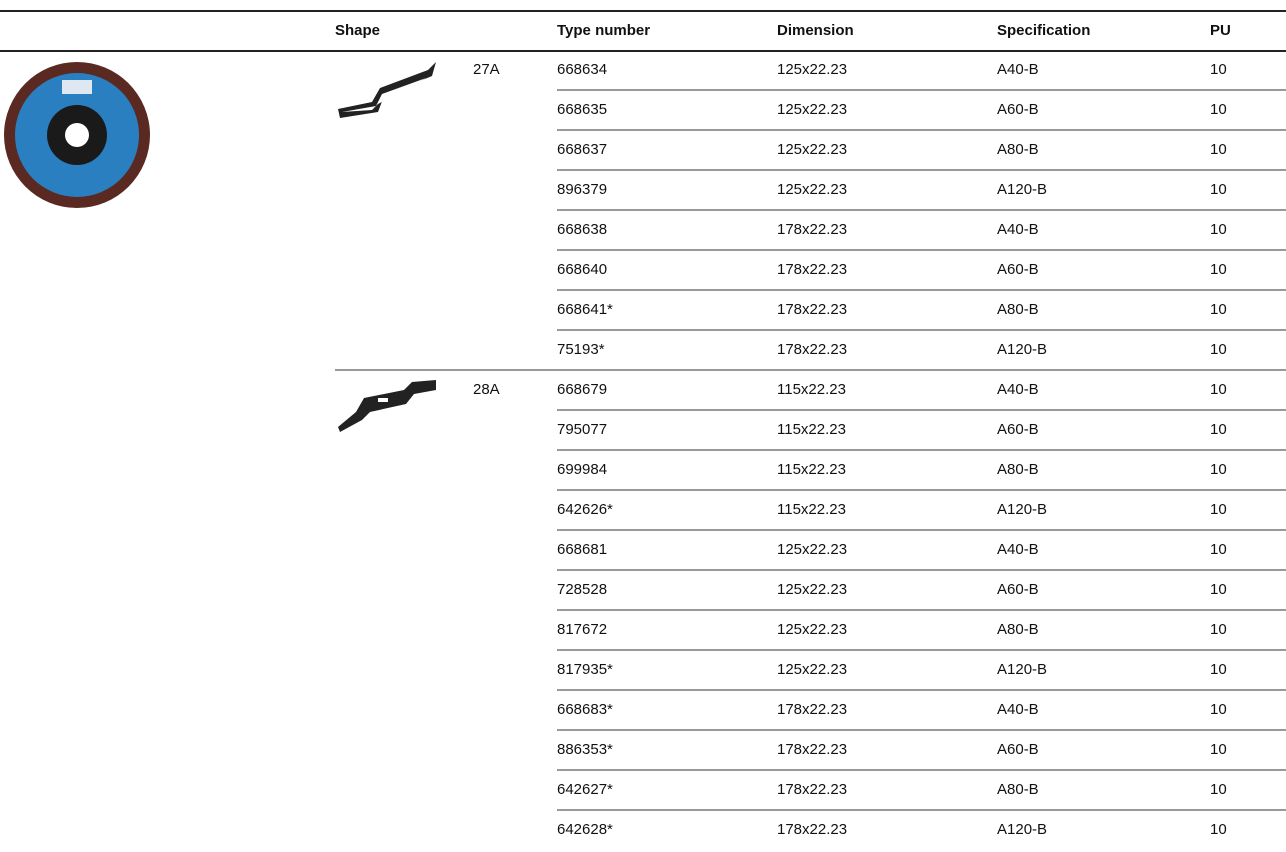 The height and width of the screenshot is (852, 1286). I want to click on disc-image, so click(77, 135).